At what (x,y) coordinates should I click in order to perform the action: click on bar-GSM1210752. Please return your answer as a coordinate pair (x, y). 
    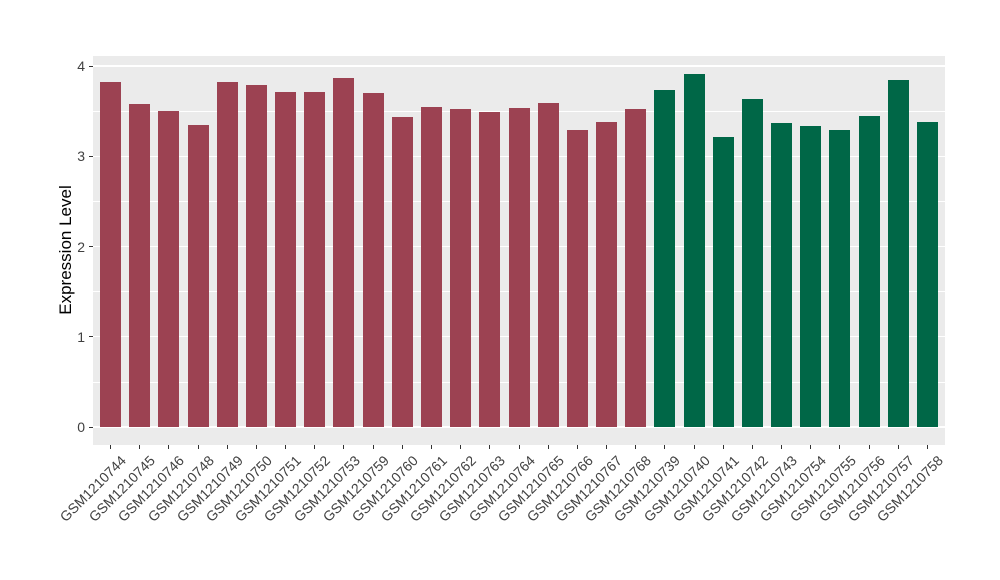
    Looking at the image, I should click on (315, 259).